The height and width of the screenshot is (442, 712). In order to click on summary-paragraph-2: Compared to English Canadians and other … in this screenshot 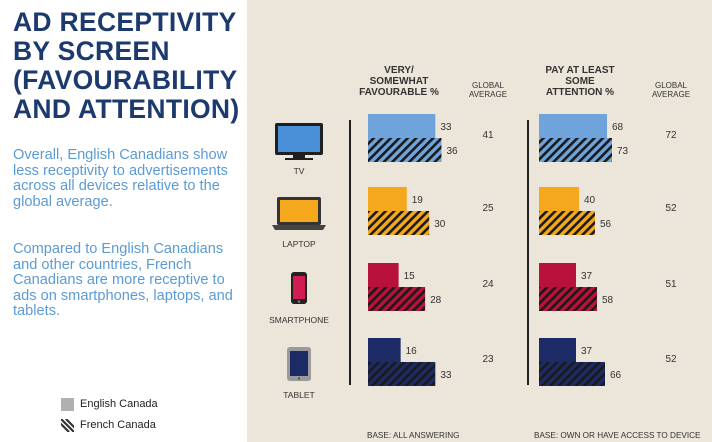, I will do `click(123, 280)`.